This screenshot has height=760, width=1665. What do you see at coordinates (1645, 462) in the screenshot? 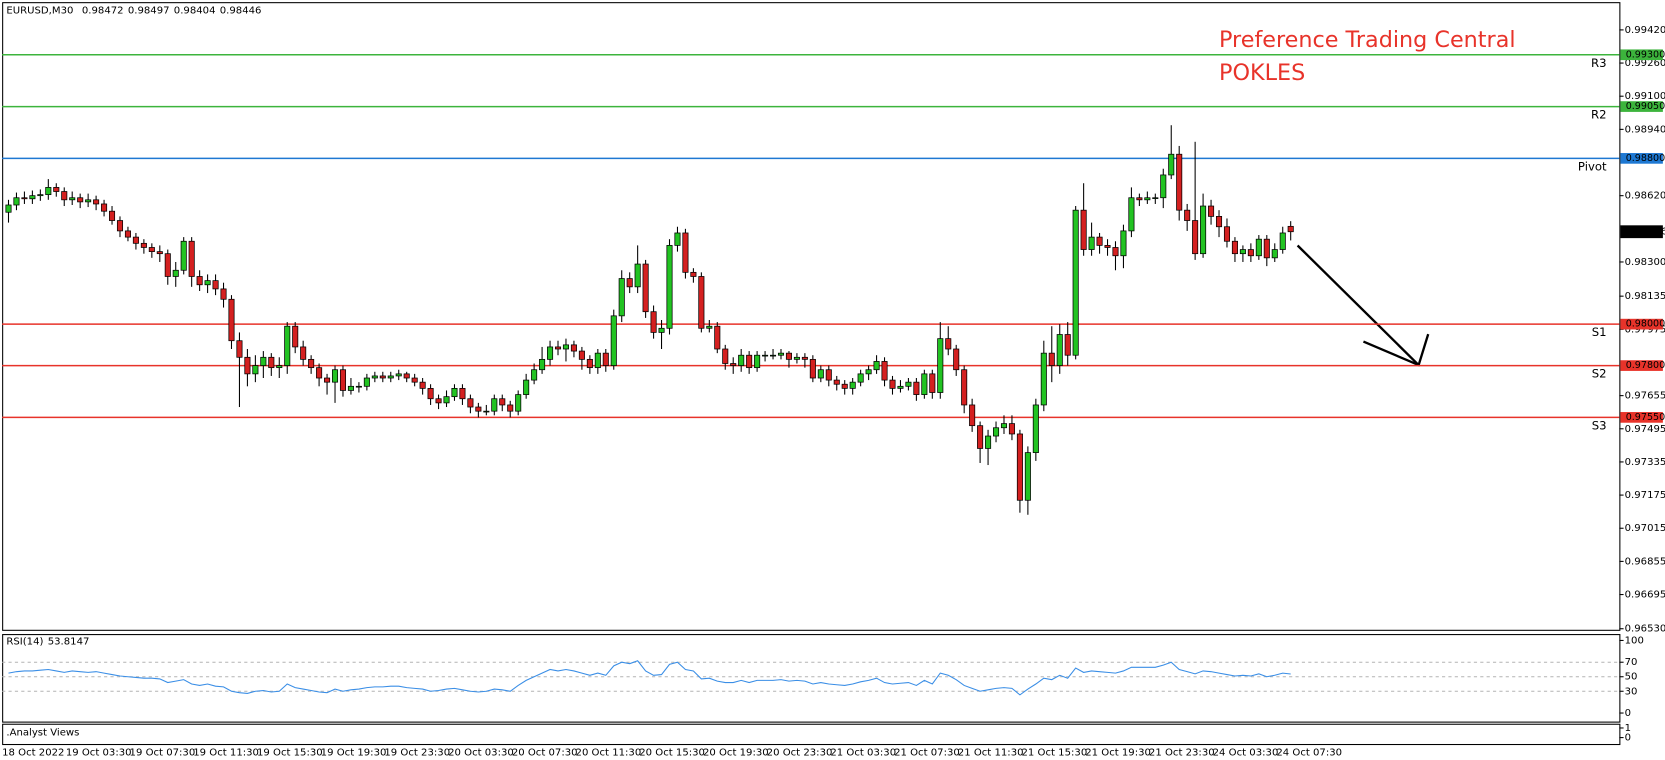
I see `y-tick-label: 0.97335` at bounding box center [1645, 462].